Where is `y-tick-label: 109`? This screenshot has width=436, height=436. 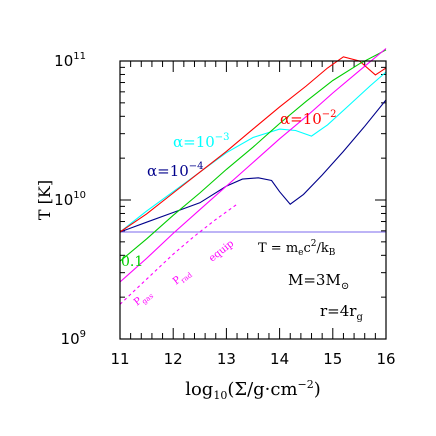 y-tick-label: 109 is located at coordinates (73, 338).